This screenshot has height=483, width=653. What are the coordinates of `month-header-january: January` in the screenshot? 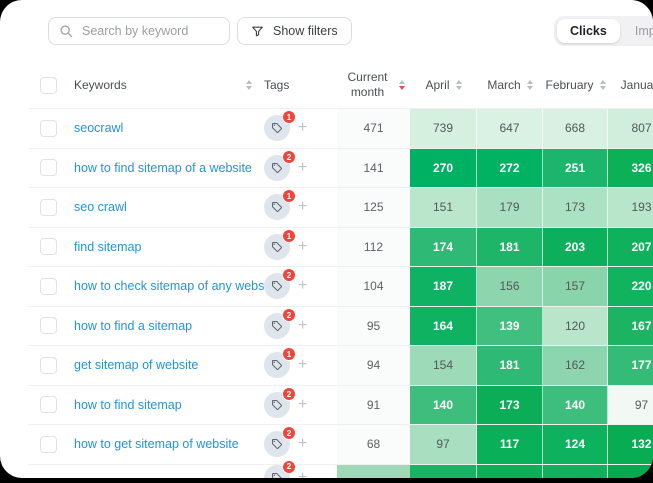 It's located at (630, 85).